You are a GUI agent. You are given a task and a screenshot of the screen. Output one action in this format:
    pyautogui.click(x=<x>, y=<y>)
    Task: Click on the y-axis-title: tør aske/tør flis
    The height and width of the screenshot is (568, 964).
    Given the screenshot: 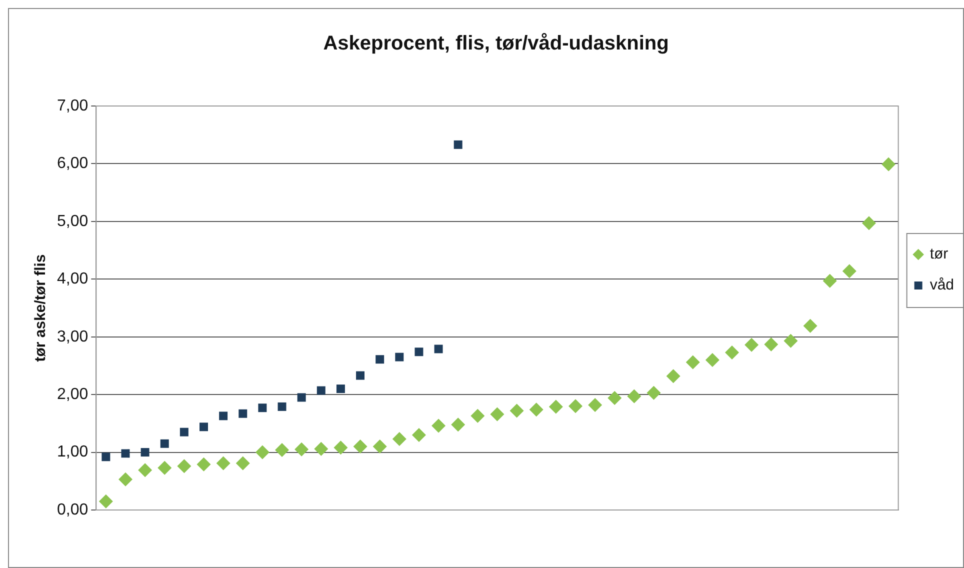 What is the action you would take?
    pyautogui.click(x=41, y=308)
    